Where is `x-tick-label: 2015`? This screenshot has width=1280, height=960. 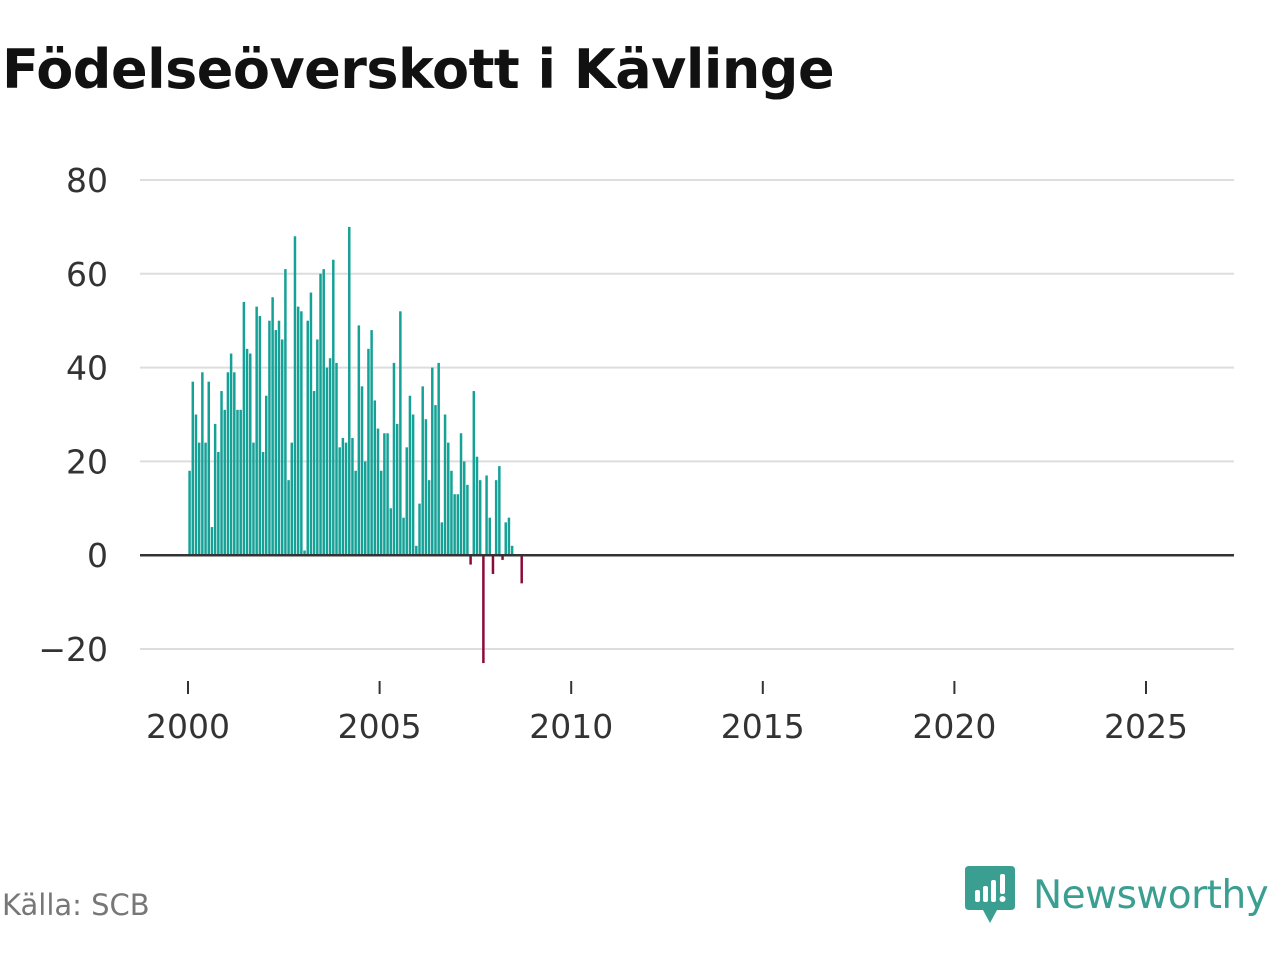 x-tick-label: 2015 is located at coordinates (763, 726).